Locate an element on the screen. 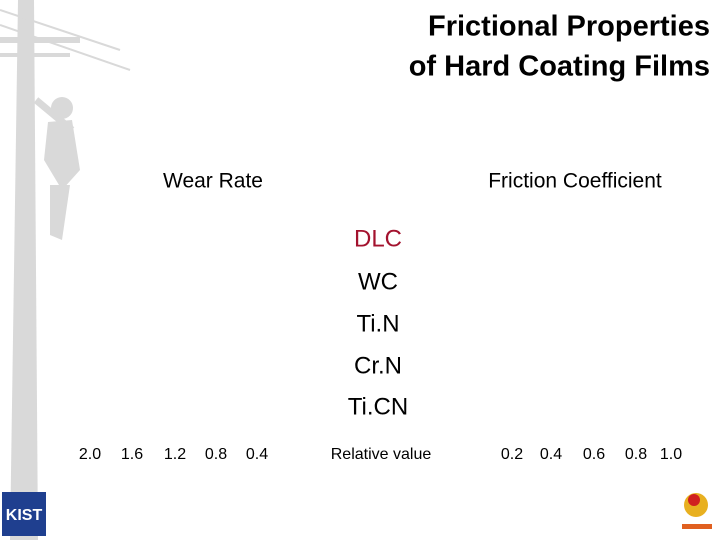 The height and width of the screenshot is (540, 720). center-label: Relative value is located at coordinates (381, 454).